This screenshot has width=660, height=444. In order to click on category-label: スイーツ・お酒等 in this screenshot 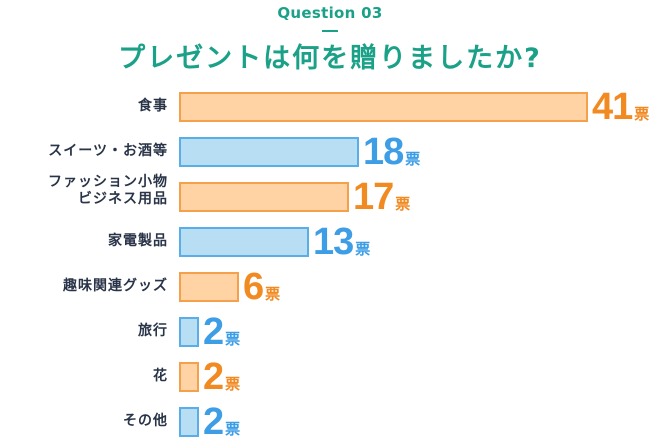, I will do `click(108, 151)`.